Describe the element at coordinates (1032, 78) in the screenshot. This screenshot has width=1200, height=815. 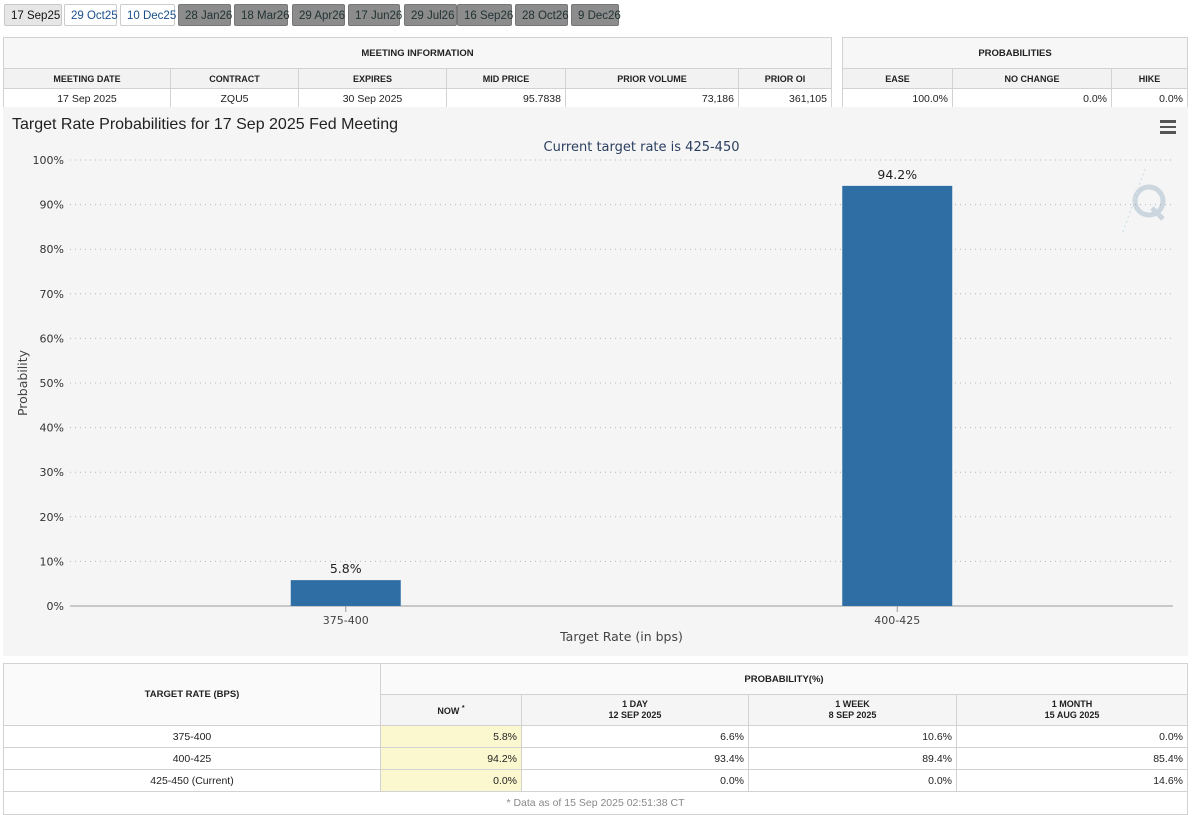
I see `no-change-header: NO CHANGE` at that location.